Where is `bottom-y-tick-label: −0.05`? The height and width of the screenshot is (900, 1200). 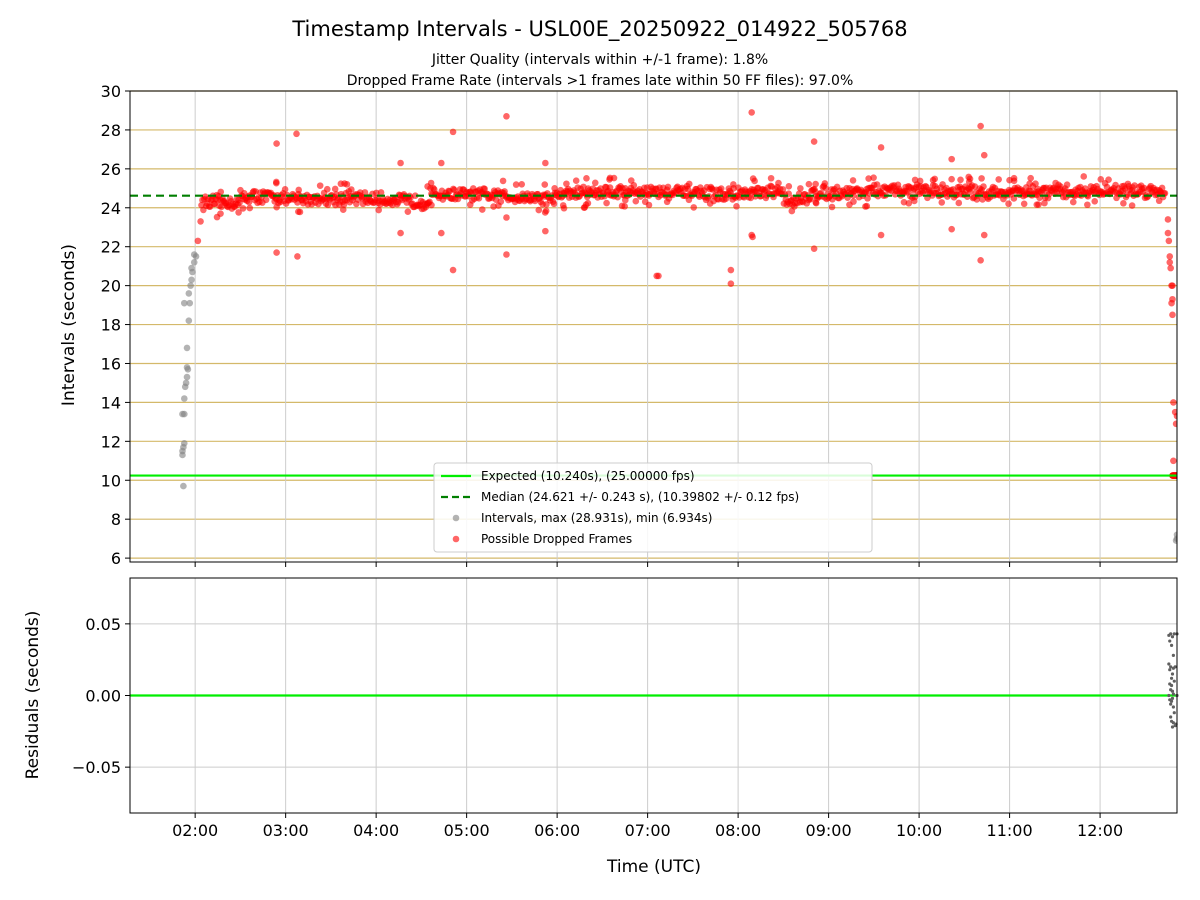 bottom-y-tick-label: −0.05 is located at coordinates (96, 767).